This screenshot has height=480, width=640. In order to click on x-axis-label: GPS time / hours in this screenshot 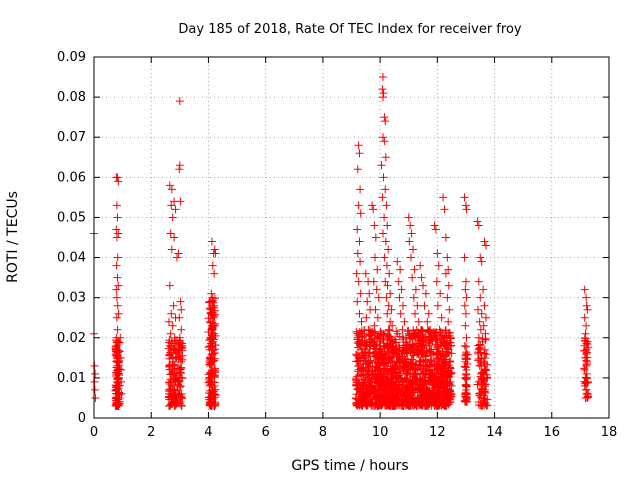, I will do `click(349, 466)`.